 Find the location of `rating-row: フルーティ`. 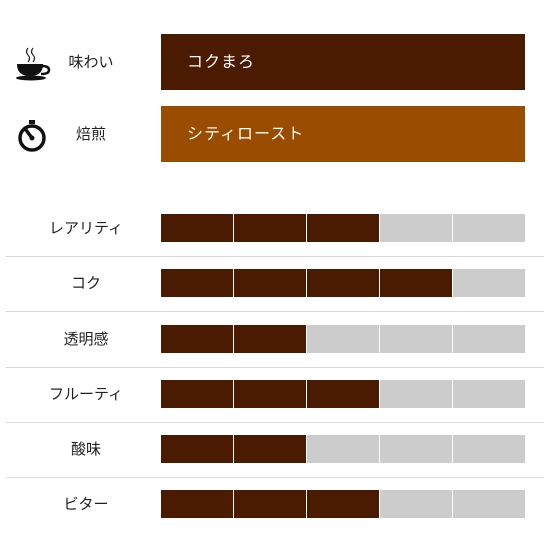

rating-row: フルーティ is located at coordinates (275, 394).